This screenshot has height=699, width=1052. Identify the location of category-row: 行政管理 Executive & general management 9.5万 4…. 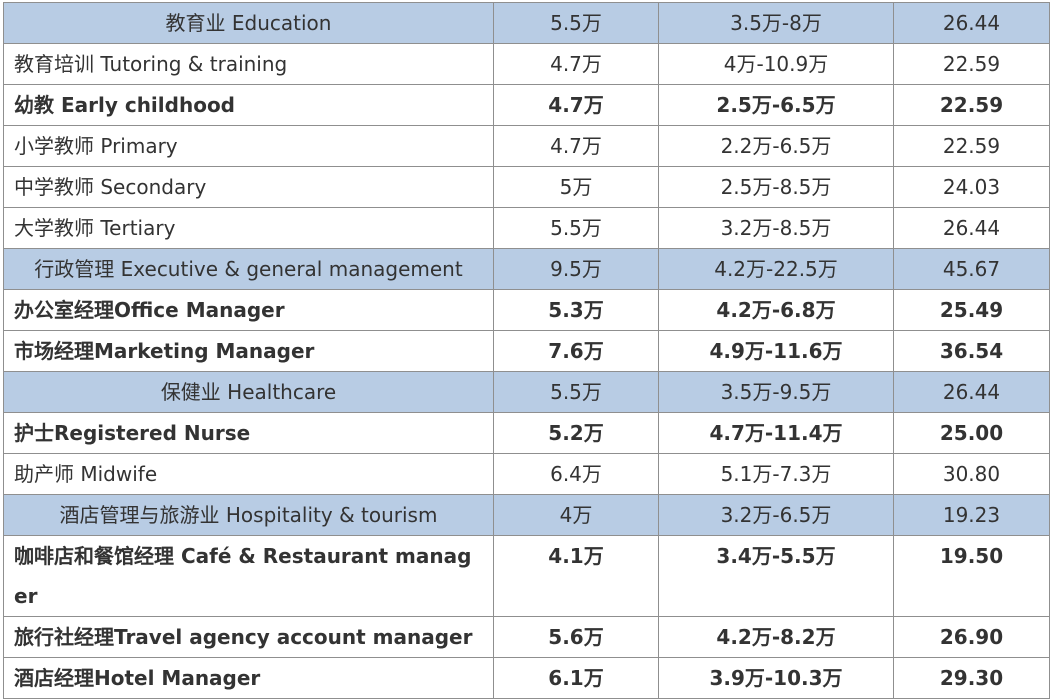
(526, 269).